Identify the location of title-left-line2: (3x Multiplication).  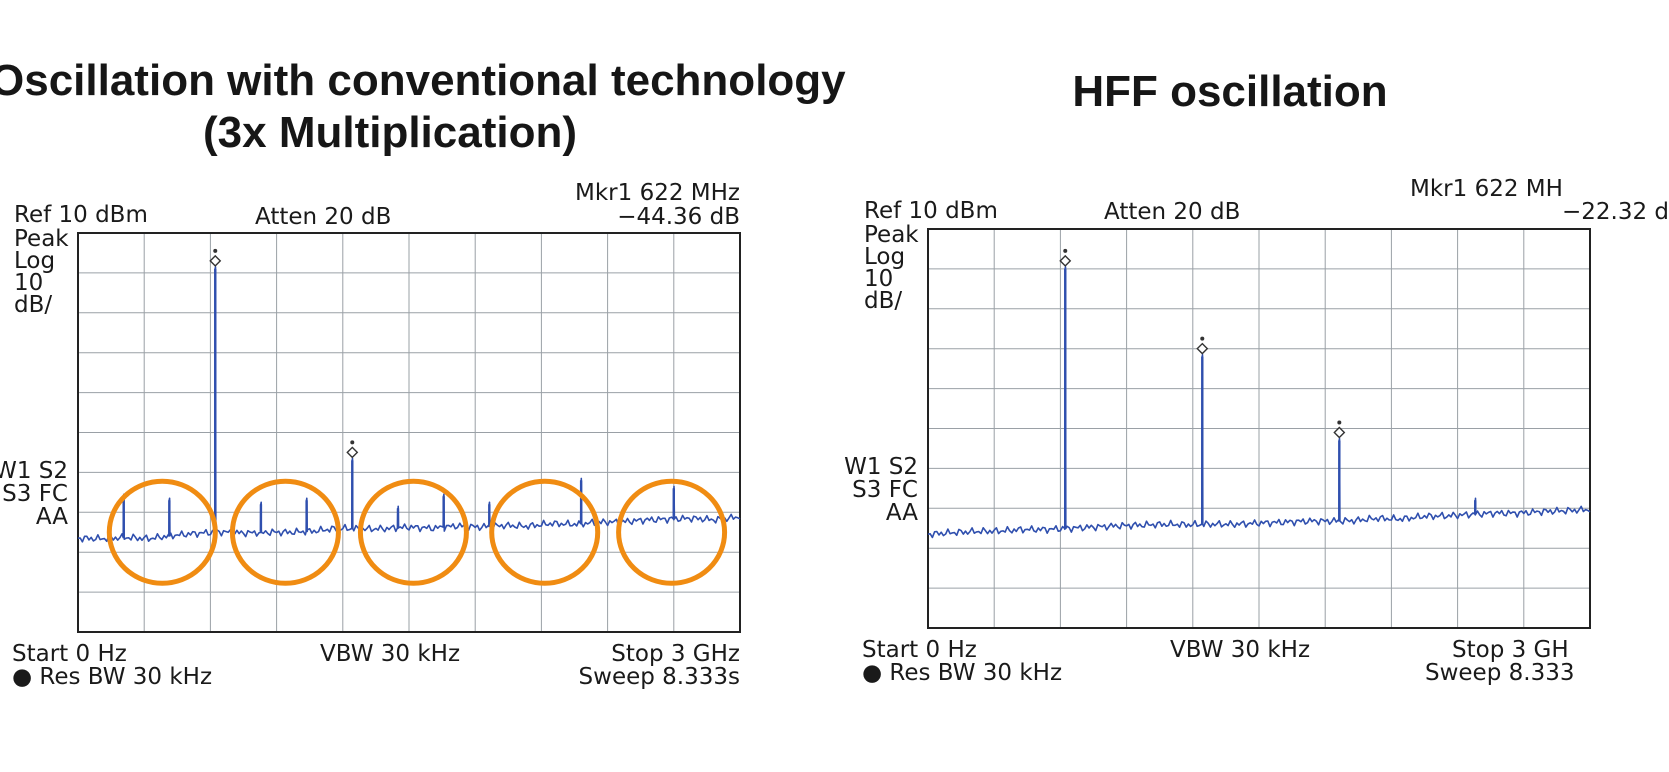
(390, 132).